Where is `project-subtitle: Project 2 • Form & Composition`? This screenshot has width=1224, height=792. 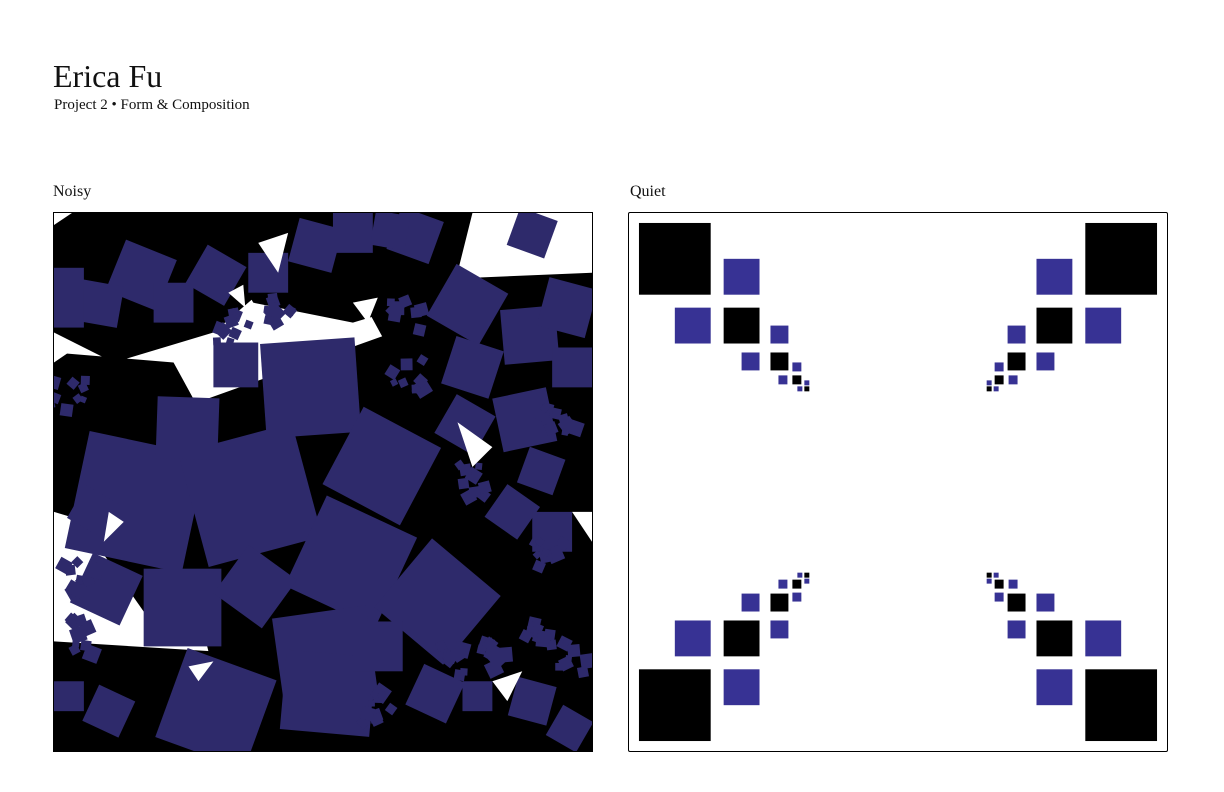 project-subtitle: Project 2 • Form & Composition is located at coordinates (152, 105).